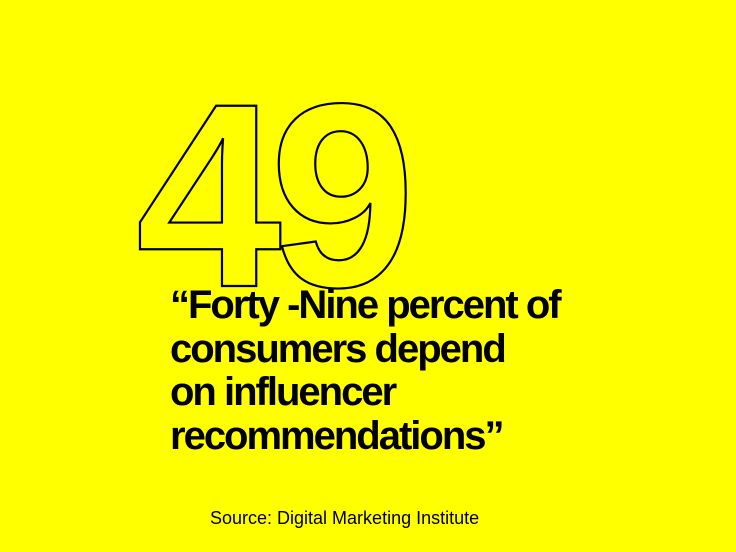  What do you see at coordinates (344, 518) in the screenshot?
I see `source: Source: Digital Marketing Institute` at bounding box center [344, 518].